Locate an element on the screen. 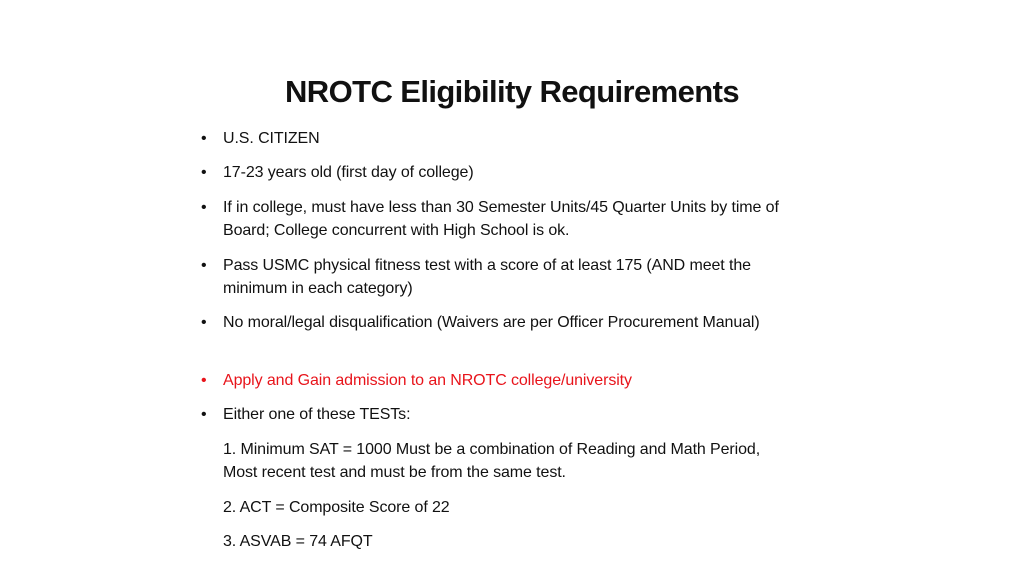 This screenshot has width=1024, height=576. bullet-text: Either one of these TESTs: is located at coordinates (317, 414).